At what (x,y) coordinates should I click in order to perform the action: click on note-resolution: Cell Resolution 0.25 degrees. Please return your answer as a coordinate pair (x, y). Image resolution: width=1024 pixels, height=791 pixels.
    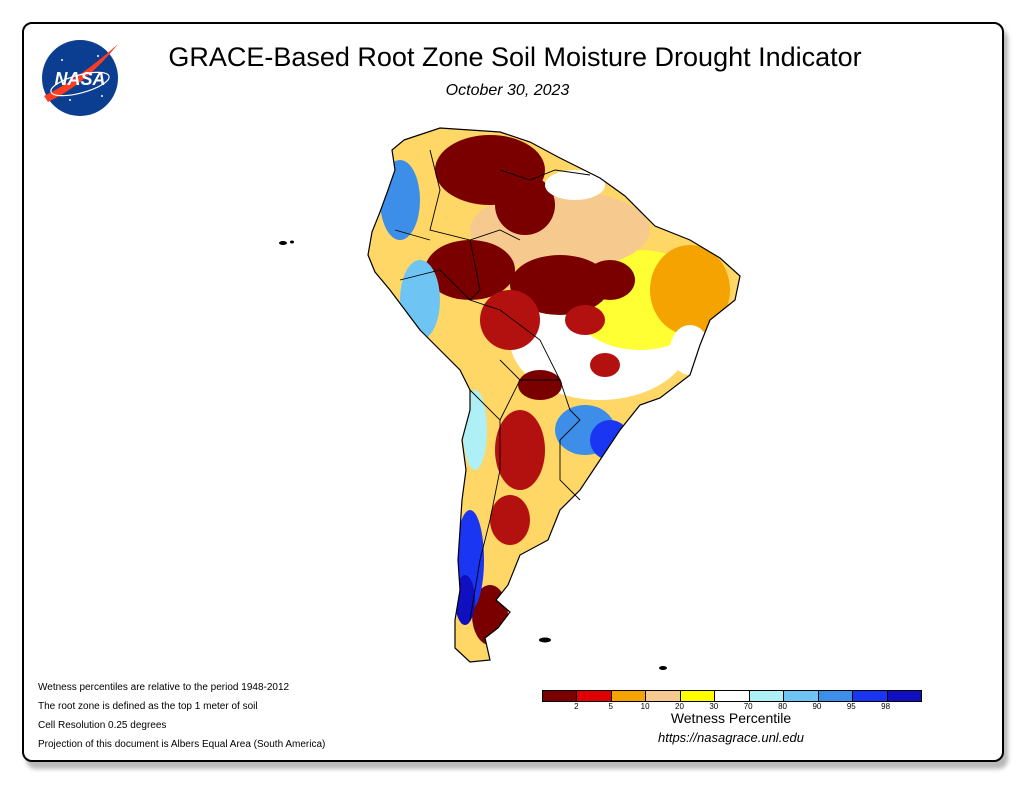
    Looking at the image, I should click on (102, 725).